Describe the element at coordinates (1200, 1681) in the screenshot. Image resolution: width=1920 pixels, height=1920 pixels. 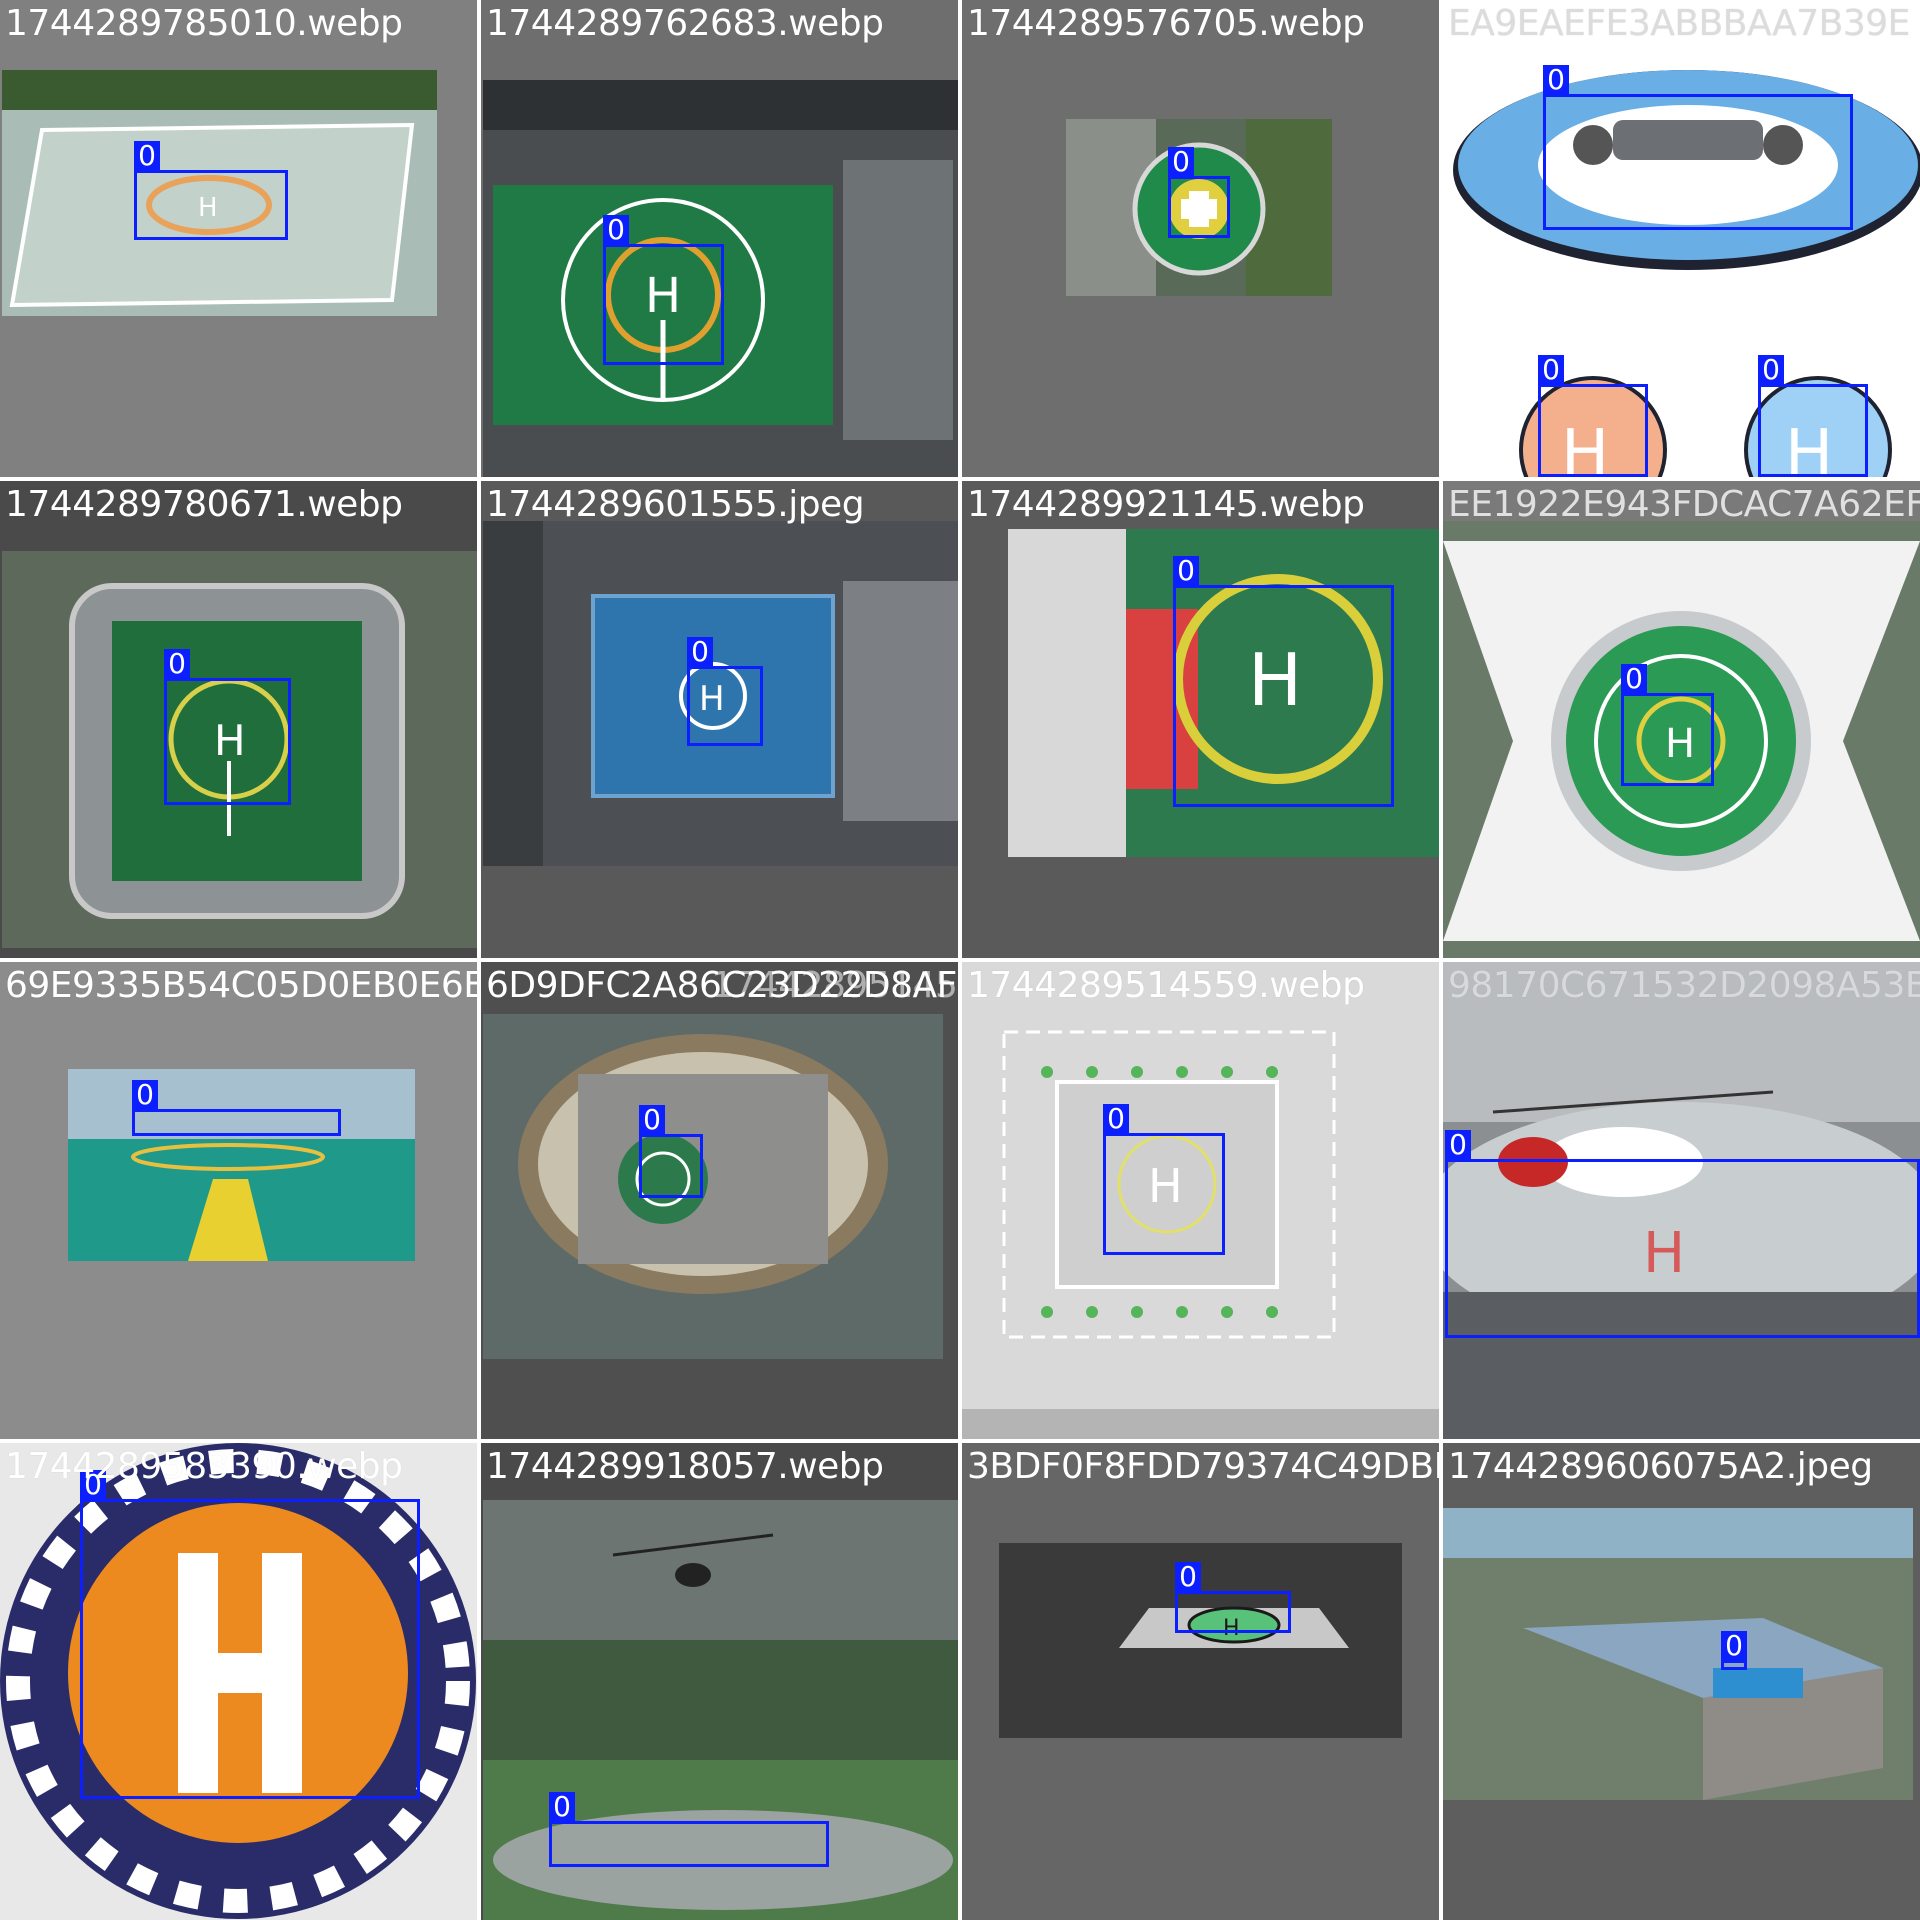
I see `tile-15: H 0 3BDF0F8FDD79374C49DBB` at that location.